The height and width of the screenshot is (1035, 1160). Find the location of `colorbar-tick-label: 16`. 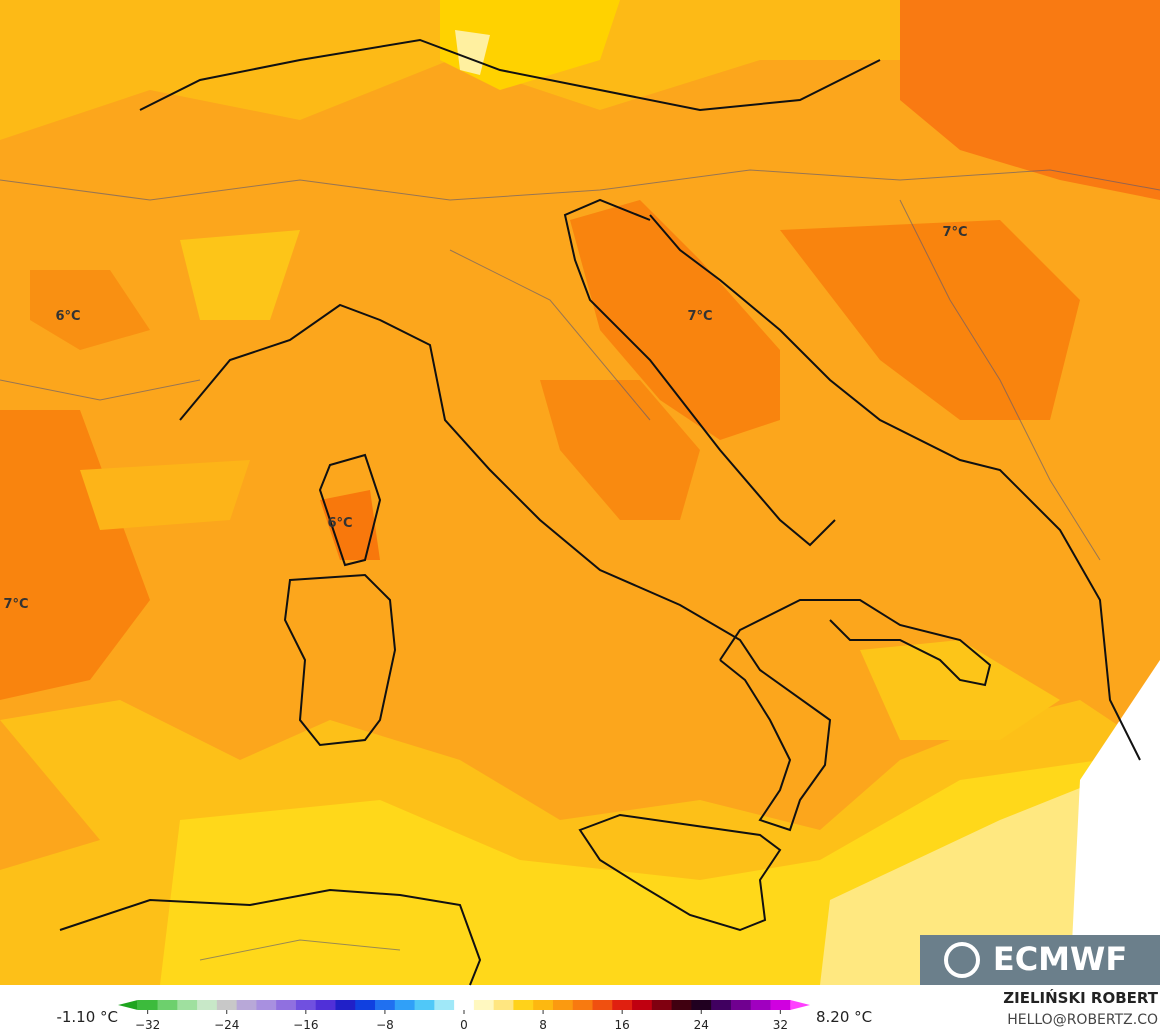

colorbar-tick-label: 16 is located at coordinates (622, 1025).